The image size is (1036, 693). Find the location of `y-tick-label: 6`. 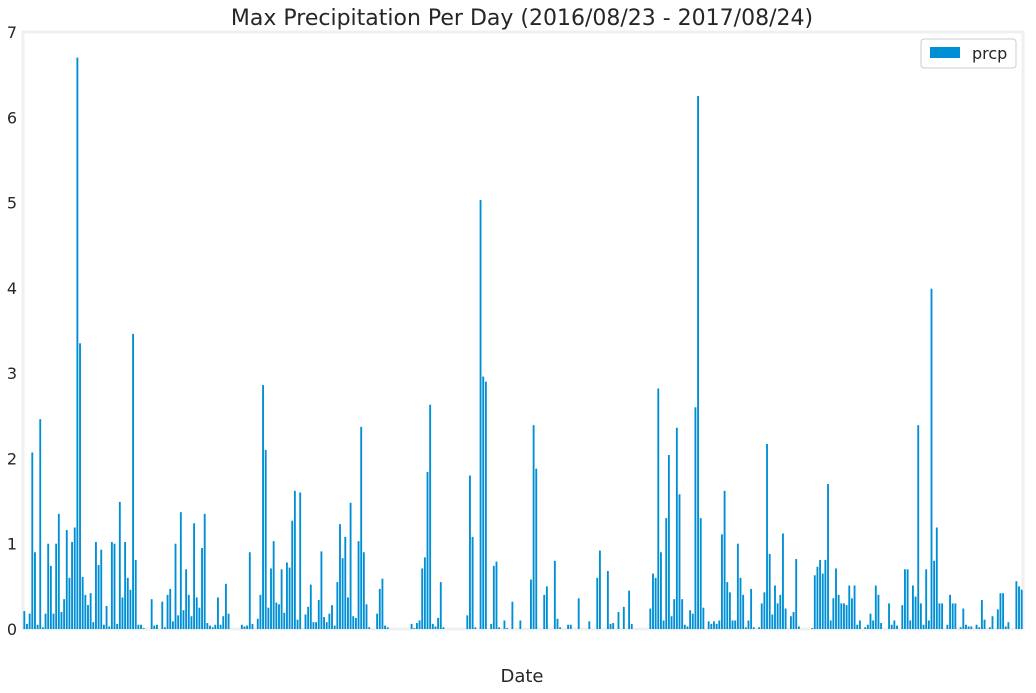

y-tick-label: 6 is located at coordinates (12, 117).